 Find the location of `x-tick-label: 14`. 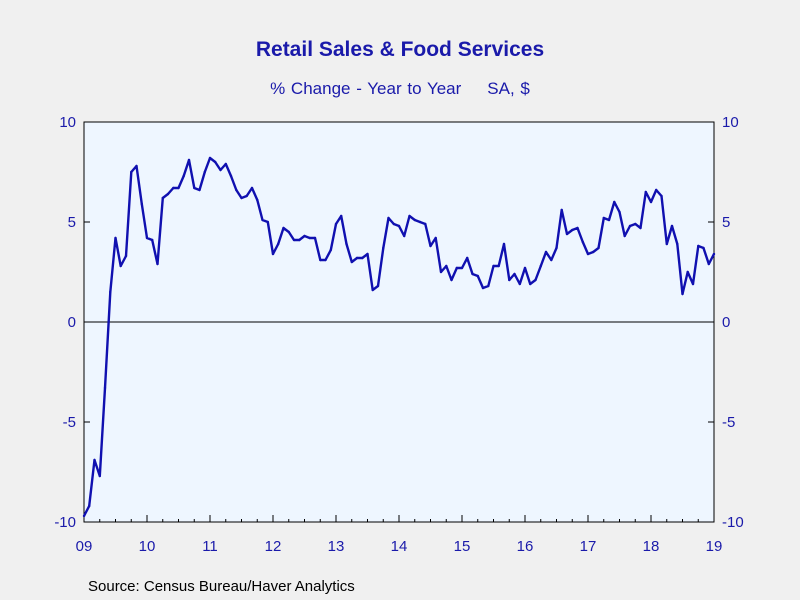

x-tick-label: 14 is located at coordinates (399, 546).